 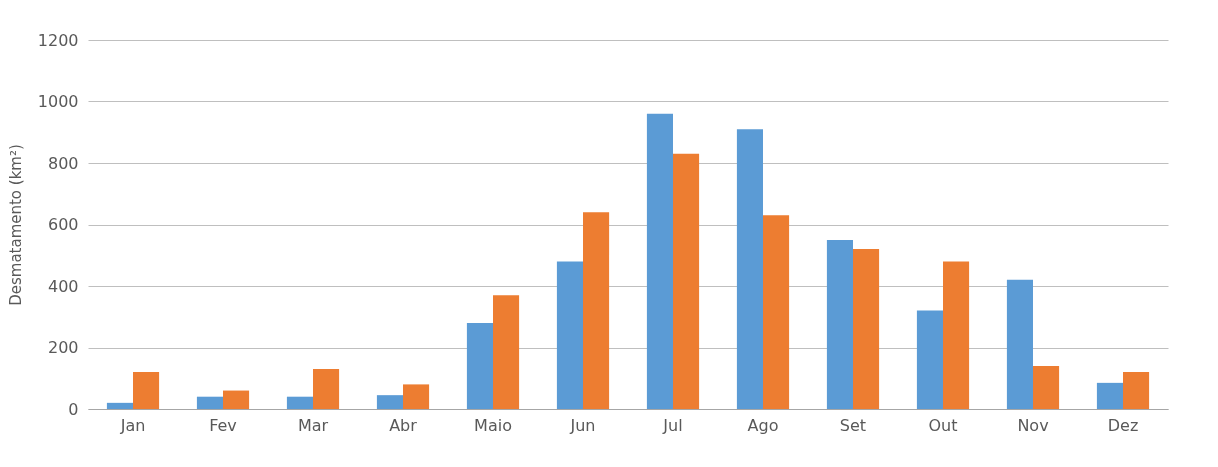 What do you see at coordinates (15, 225) in the screenshot?
I see `y-axis-title: Desmatamento (km²)` at bounding box center [15, 225].